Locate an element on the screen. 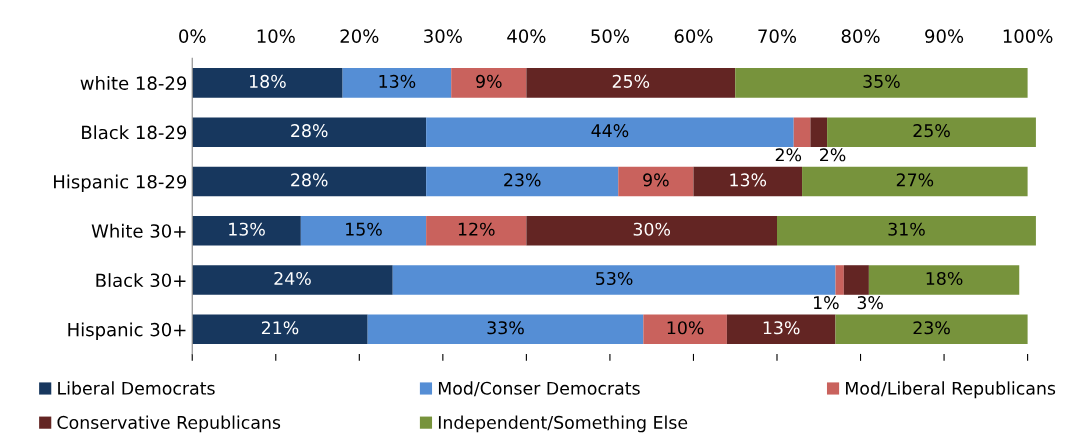 This screenshot has height=448, width=1068. y-tick-label: Black 18-29 is located at coordinates (134, 132).